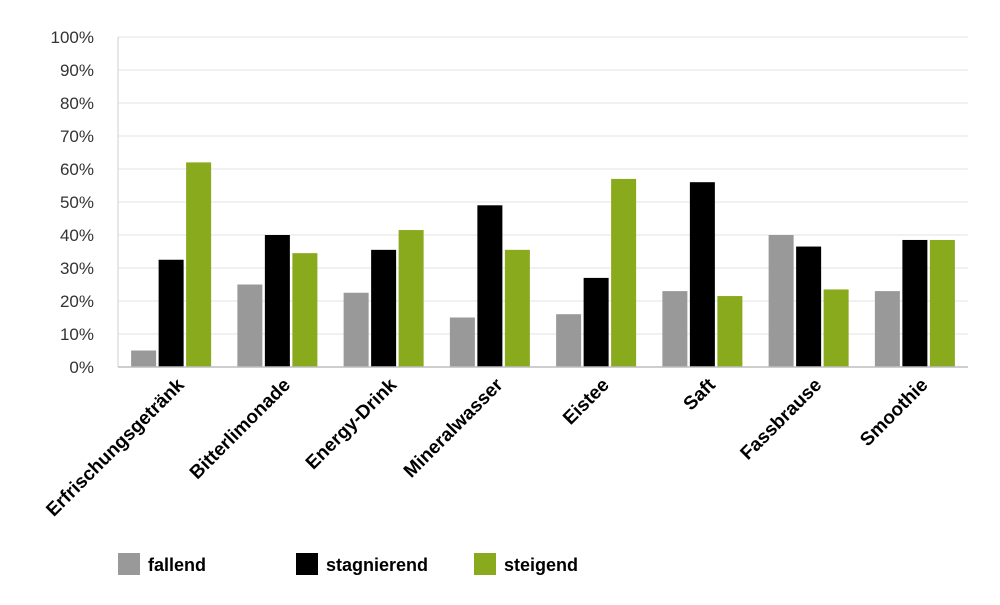 The width and height of the screenshot is (1000, 605). I want to click on legend-label: fallend, so click(177, 565).